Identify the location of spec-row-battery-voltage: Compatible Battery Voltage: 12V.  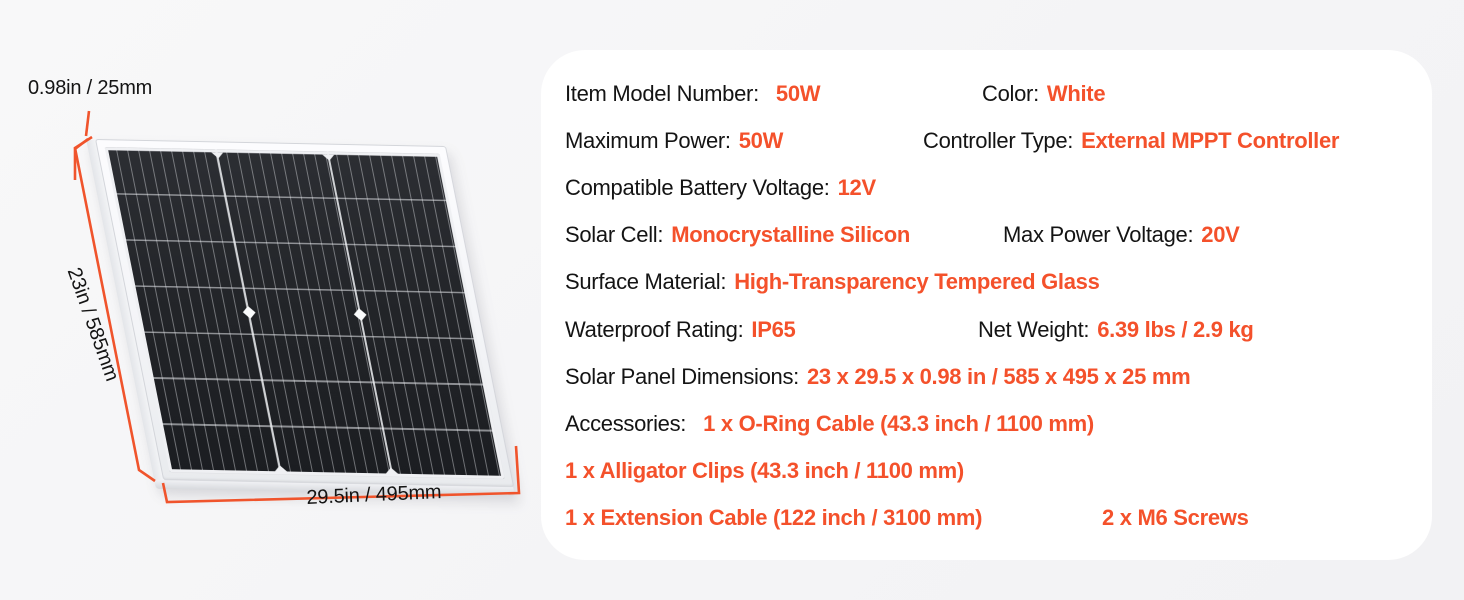
(986, 187).